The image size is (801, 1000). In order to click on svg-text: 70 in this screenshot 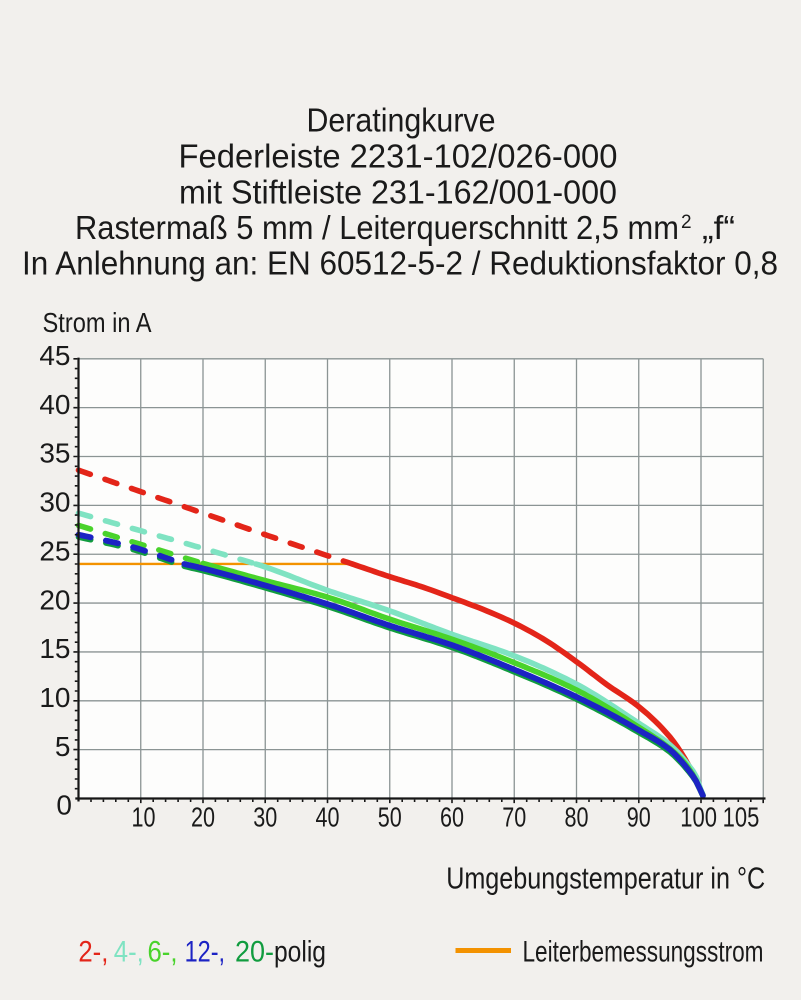, I will do `click(514, 817)`.